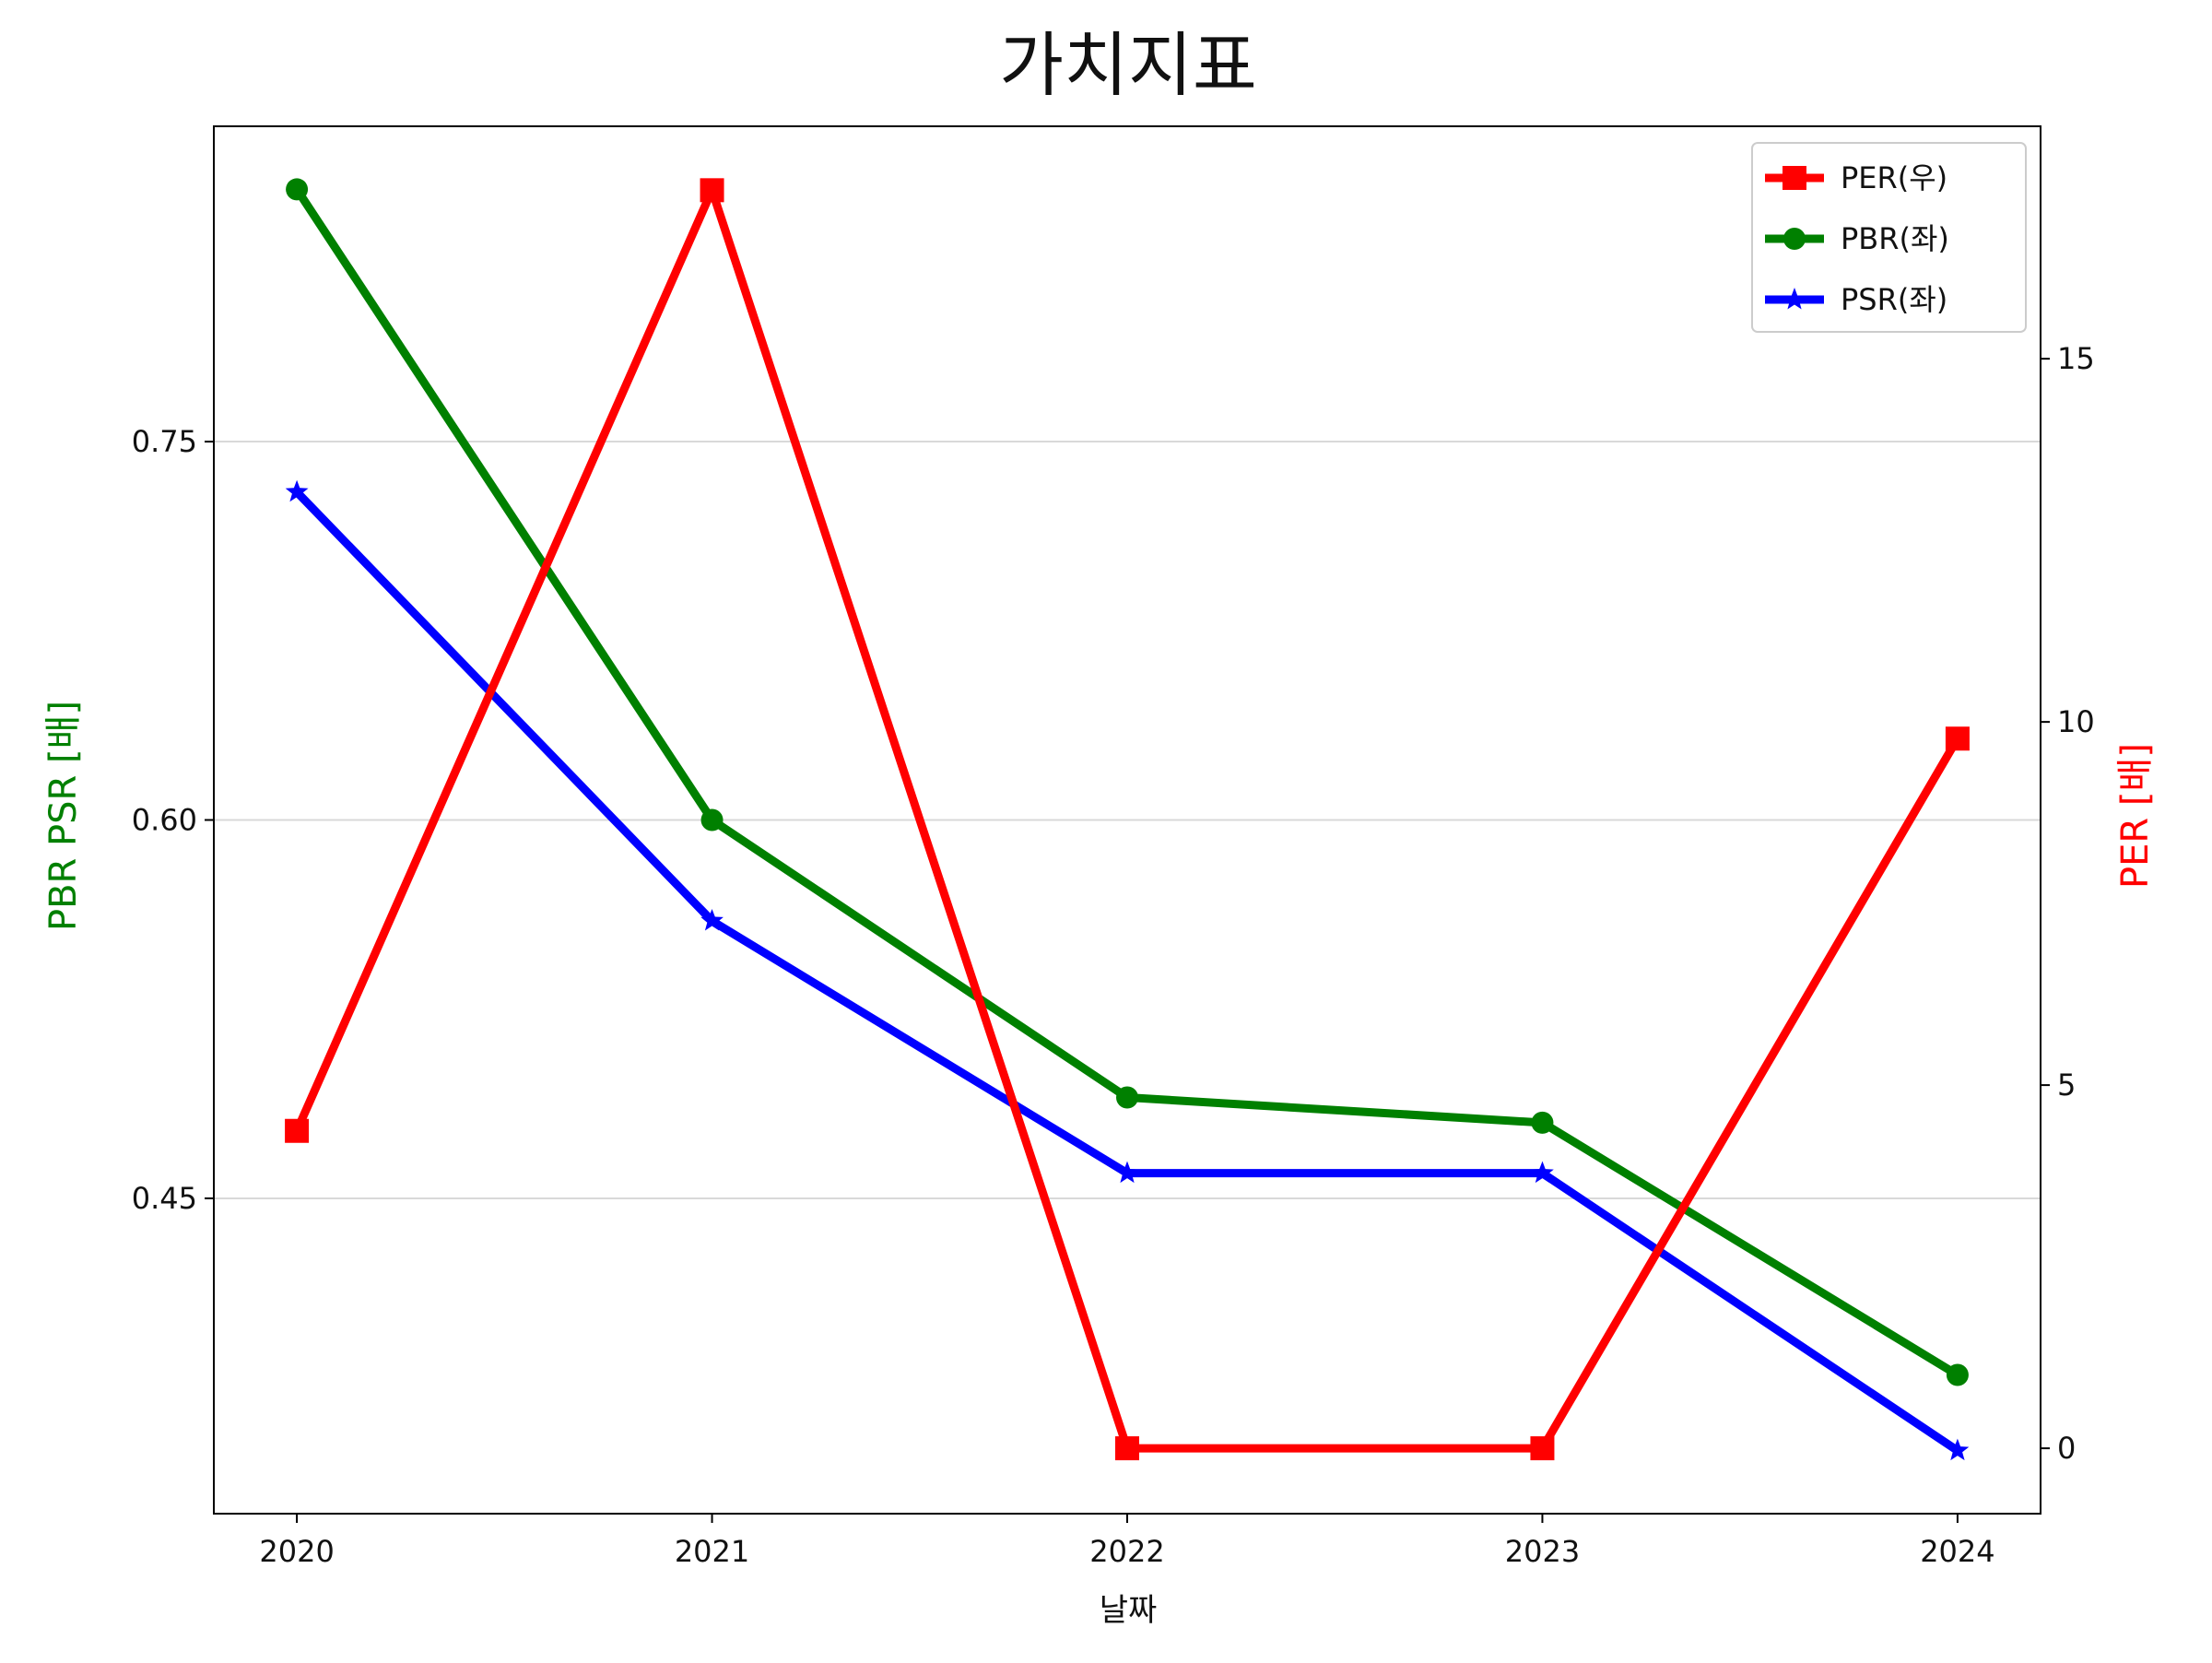  Describe the element at coordinates (1957, 1551) in the screenshot. I see `x-tick-label: 2024` at that location.